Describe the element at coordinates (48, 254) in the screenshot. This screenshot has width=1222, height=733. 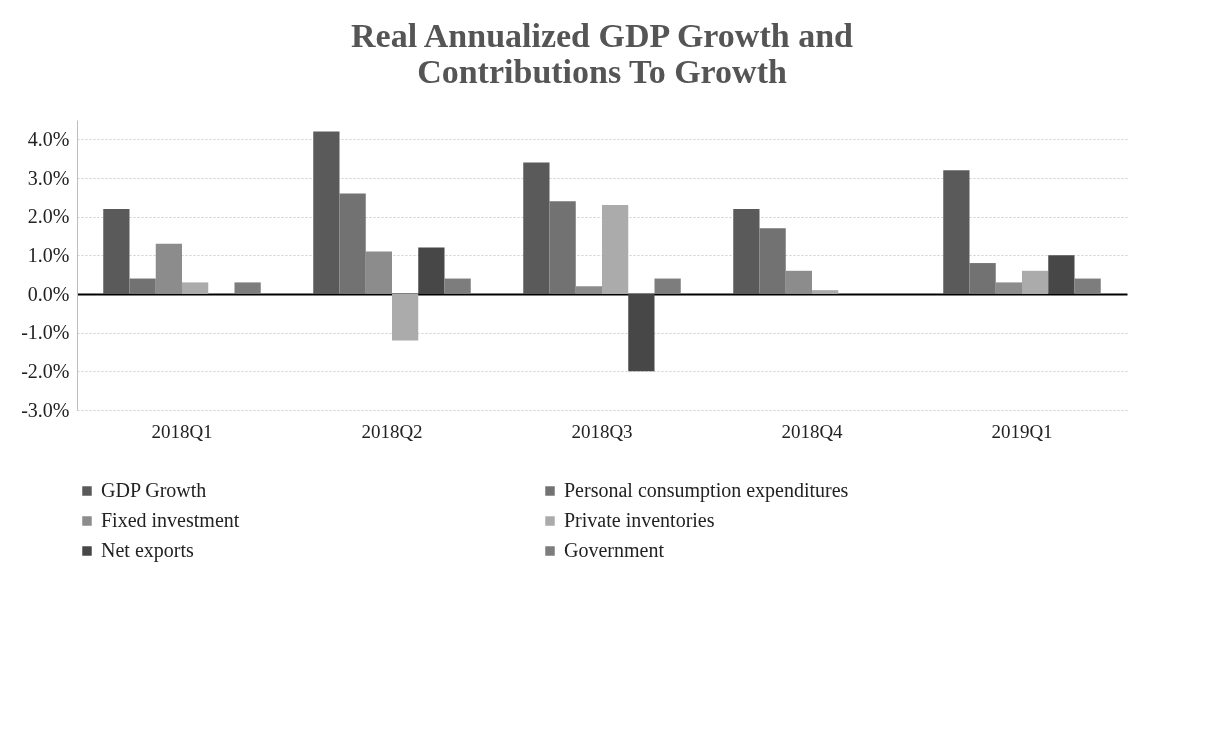
I see `y-tick-label: 1.0%` at that location.